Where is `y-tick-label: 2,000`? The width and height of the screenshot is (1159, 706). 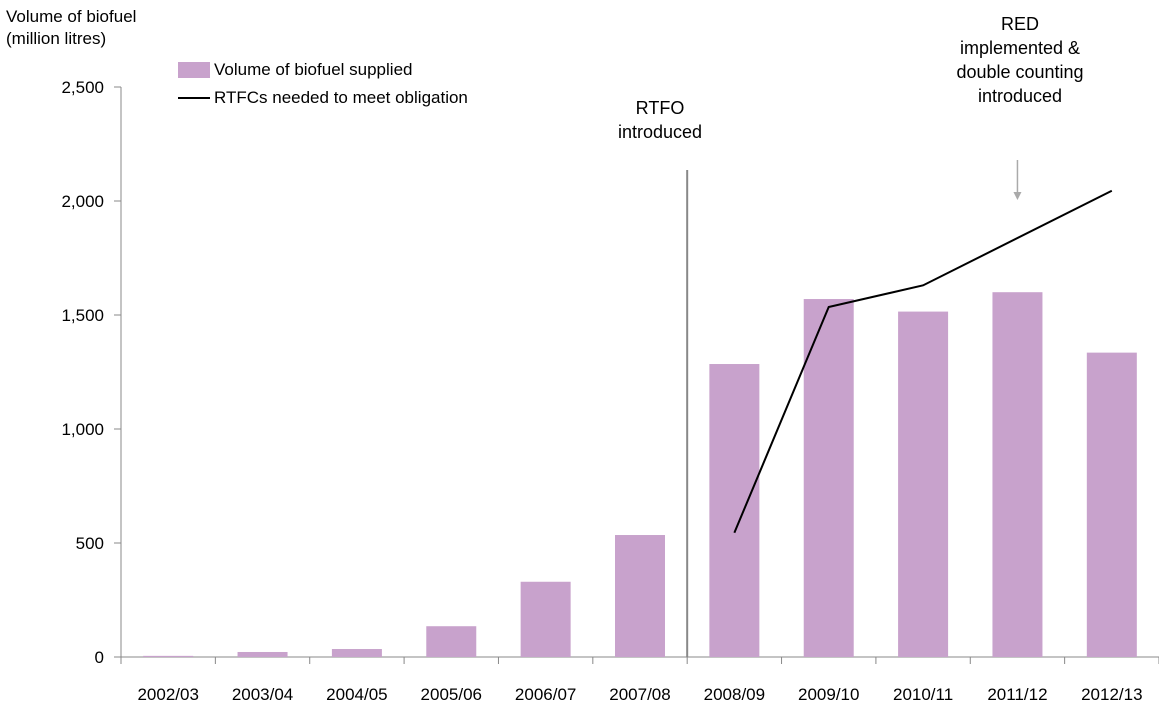 y-tick-label: 2,000 is located at coordinates (82, 201).